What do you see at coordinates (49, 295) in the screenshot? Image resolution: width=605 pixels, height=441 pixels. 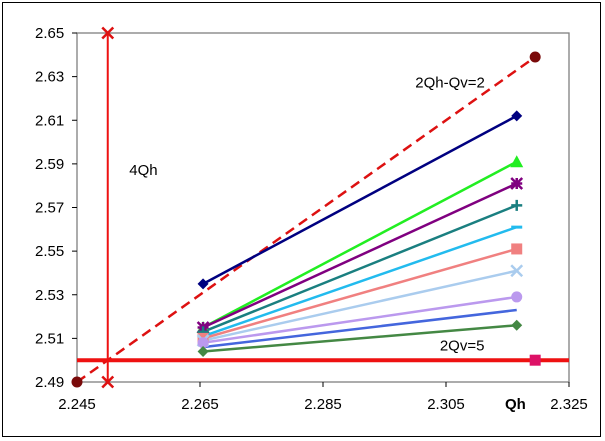 I see `y-tick-label: 2.53` at bounding box center [49, 295].